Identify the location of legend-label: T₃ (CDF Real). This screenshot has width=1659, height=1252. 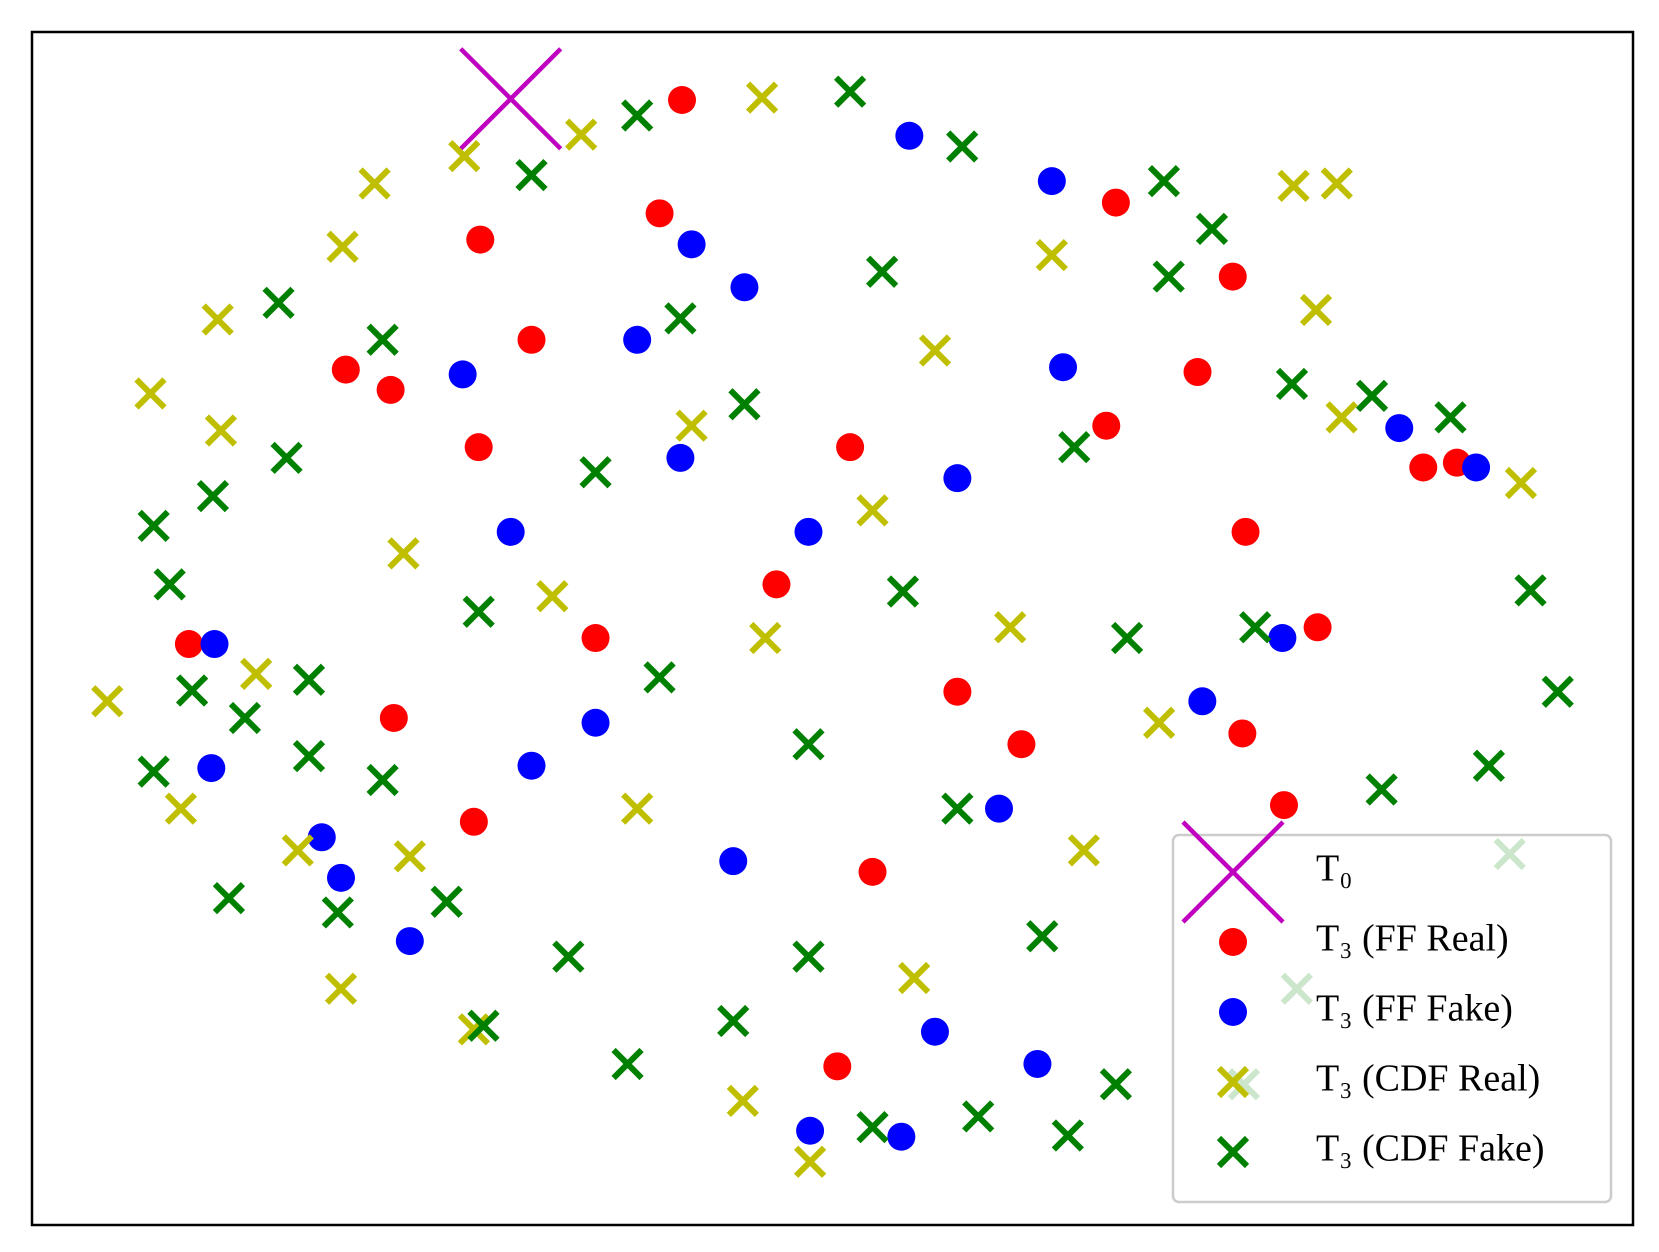
(1428, 1079).